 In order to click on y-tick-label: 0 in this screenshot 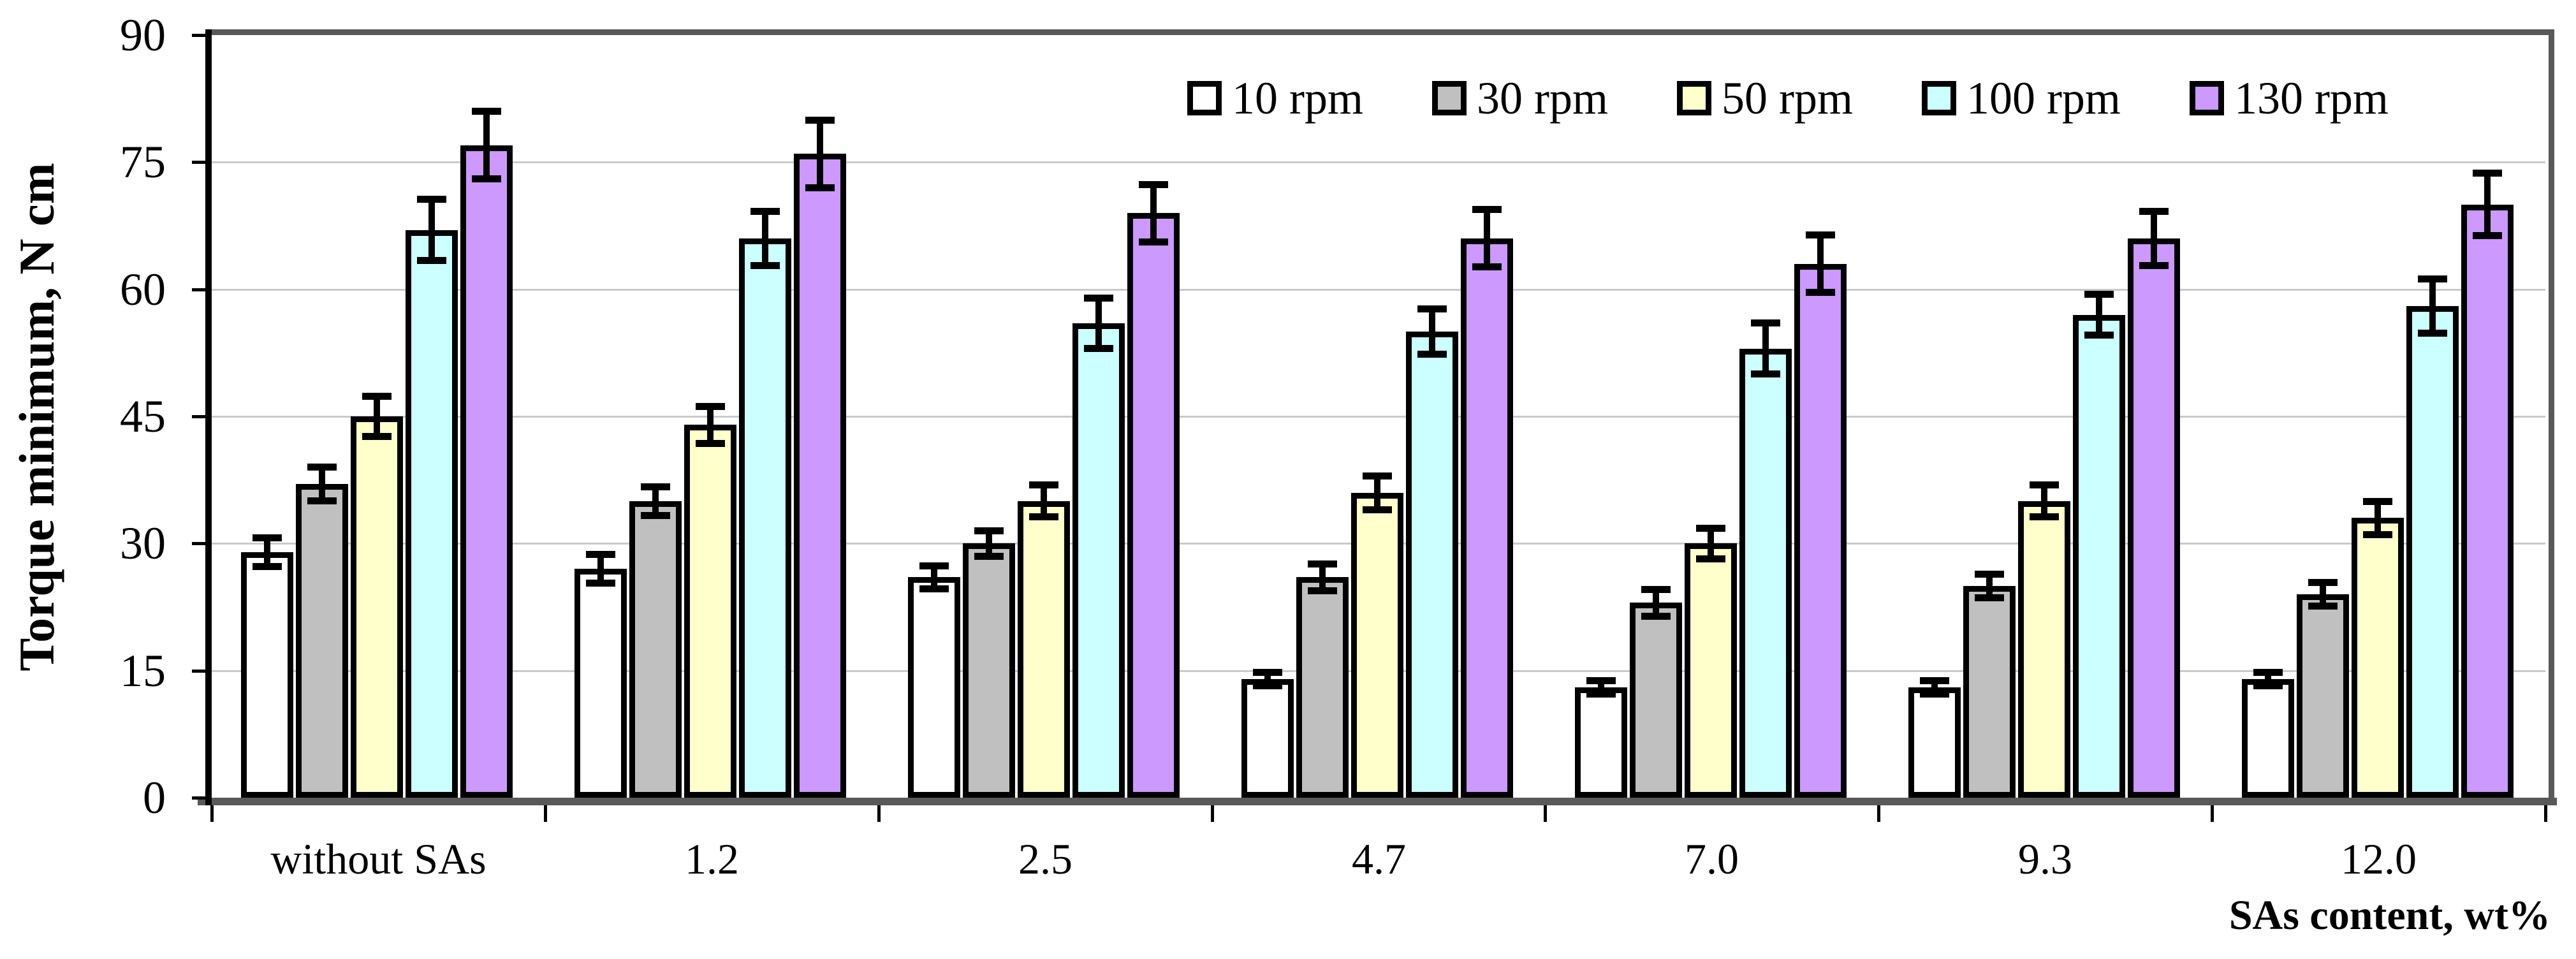, I will do `click(154, 798)`.